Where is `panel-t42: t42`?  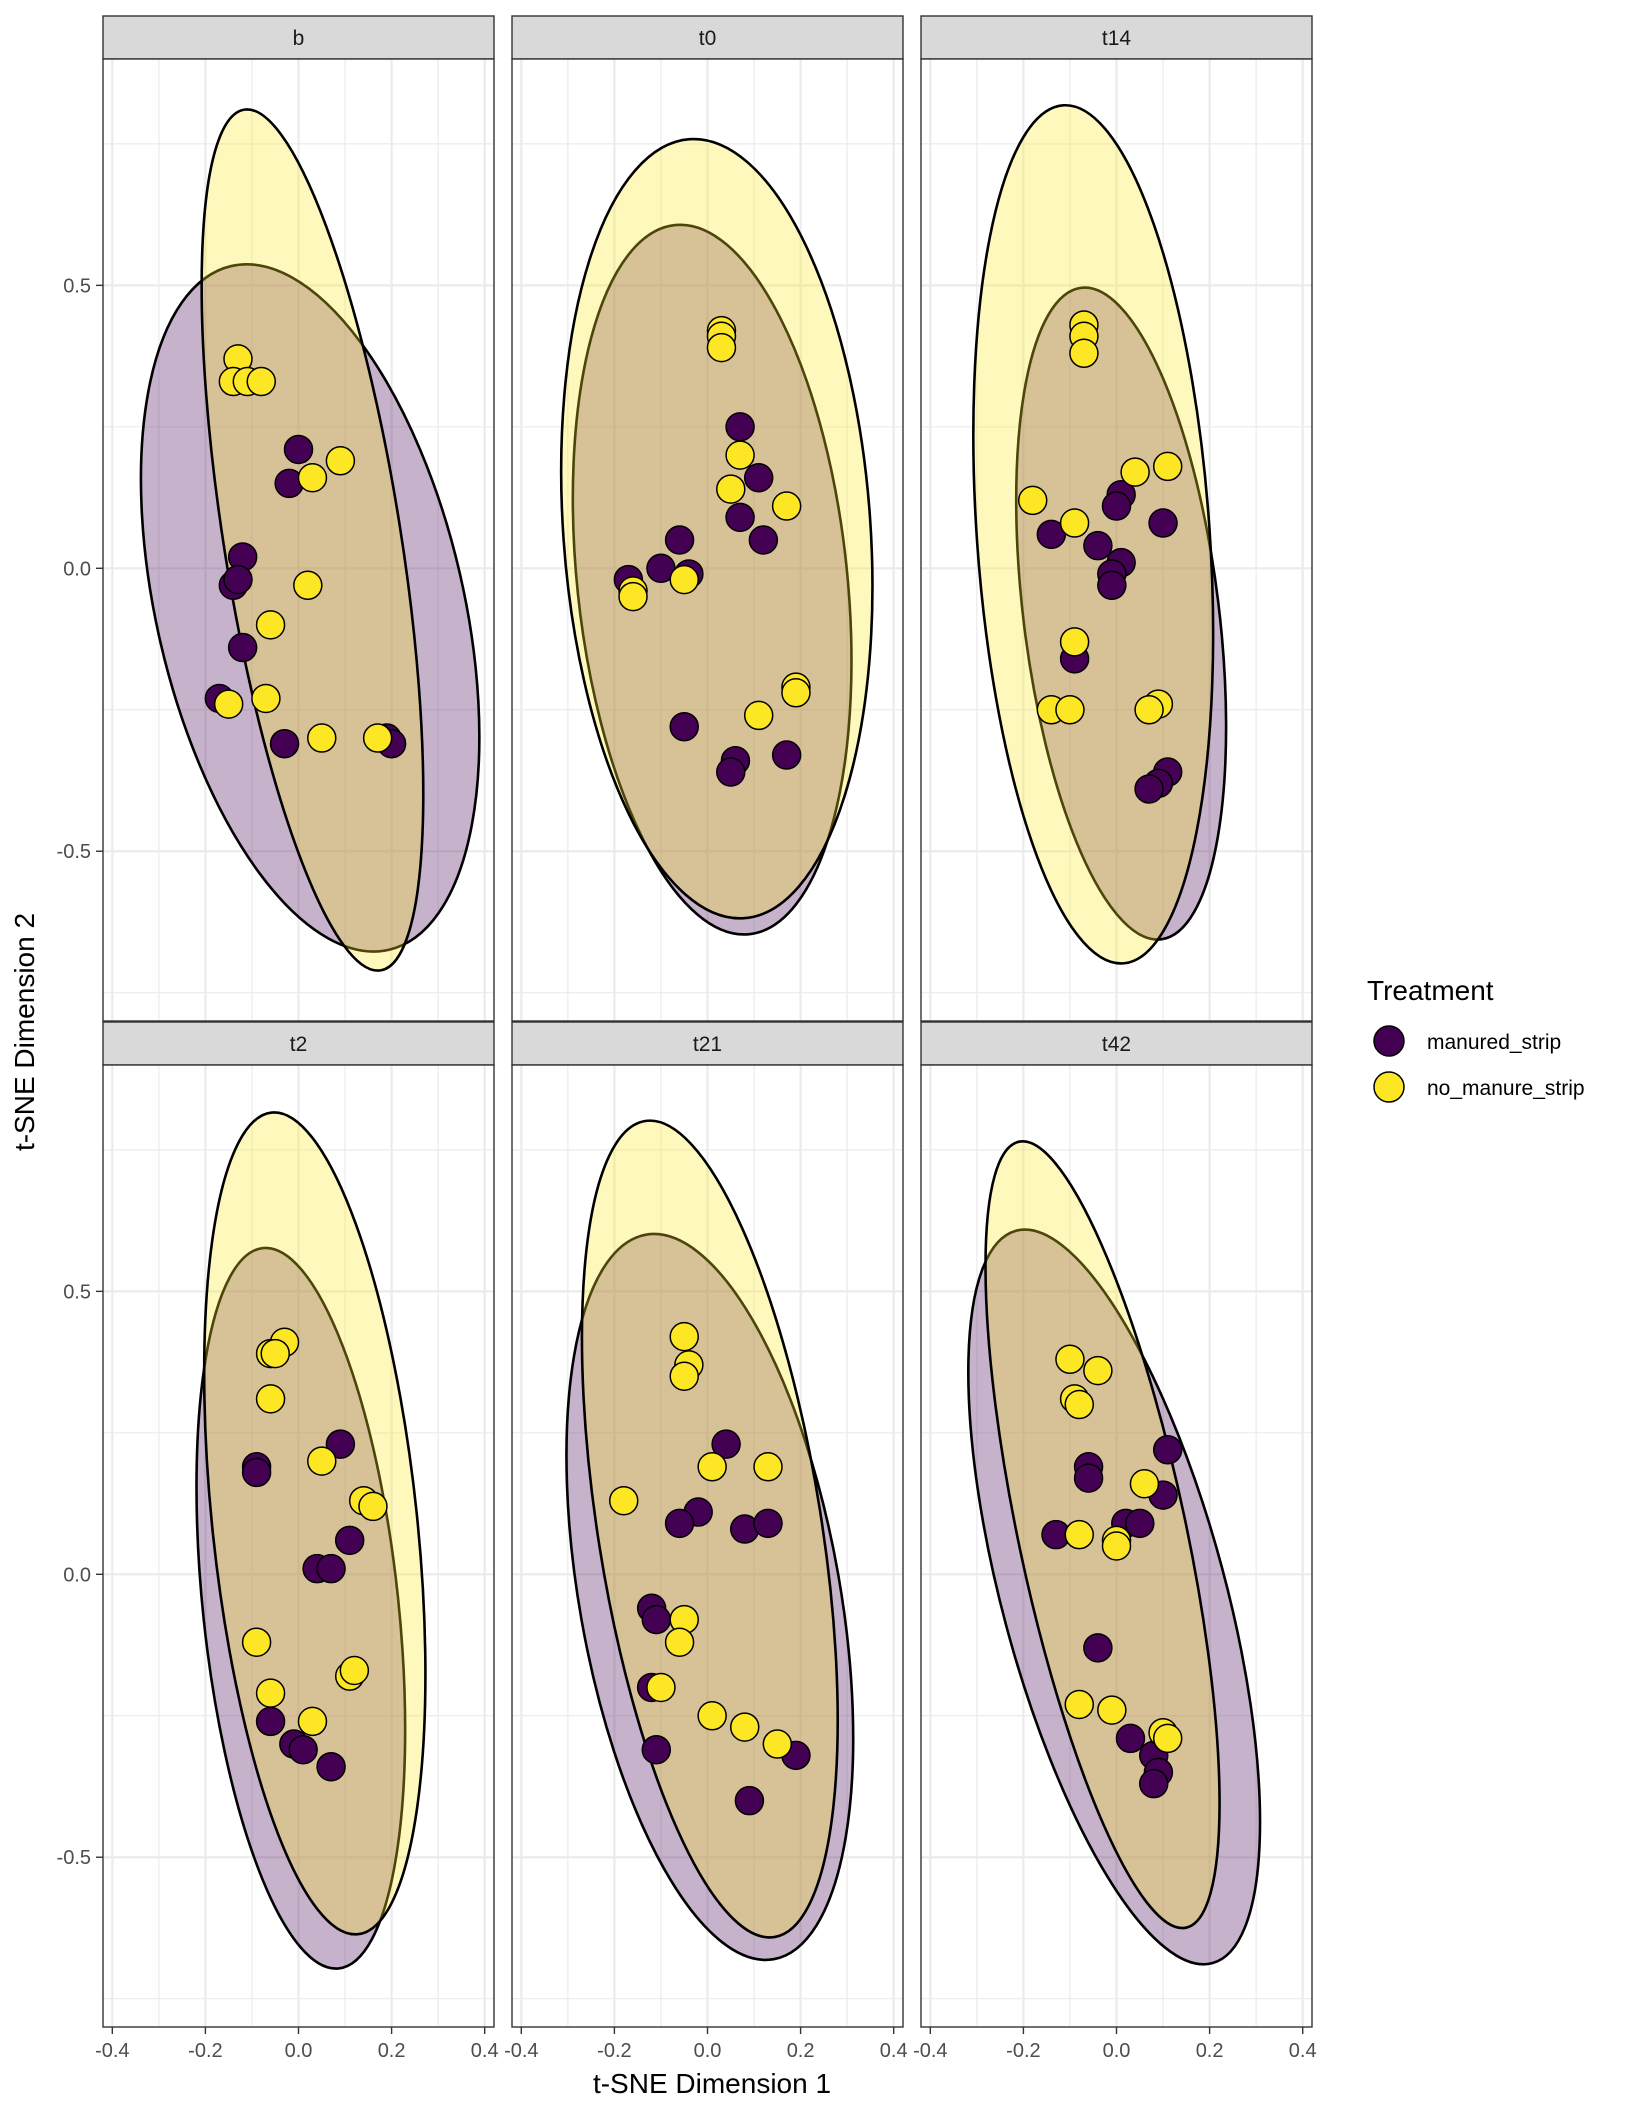 panel-t42: t42 is located at coordinates (1116, 1524).